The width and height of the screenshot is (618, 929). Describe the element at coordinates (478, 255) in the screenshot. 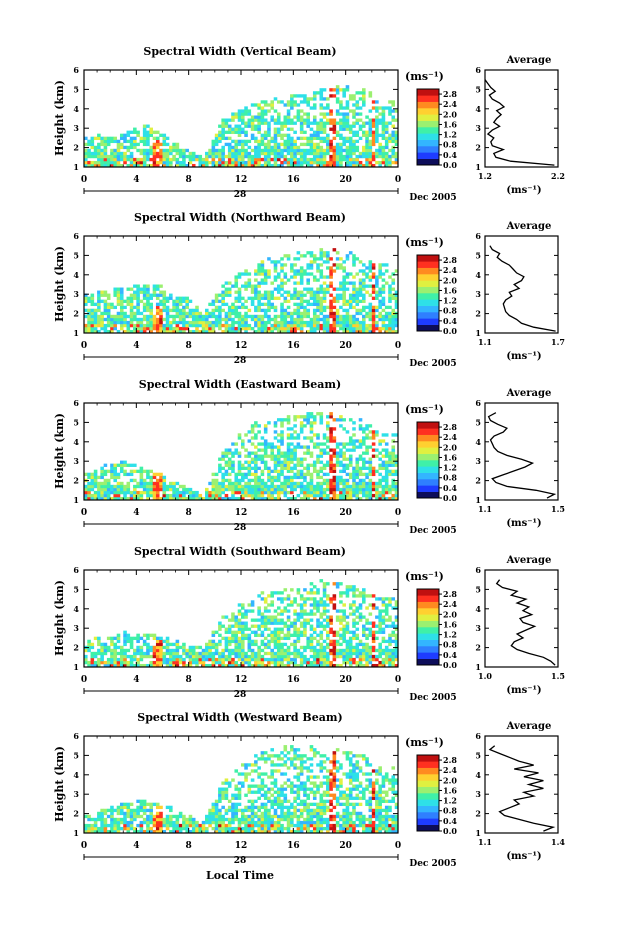

I see `profile-y-tick-label: 5` at that location.